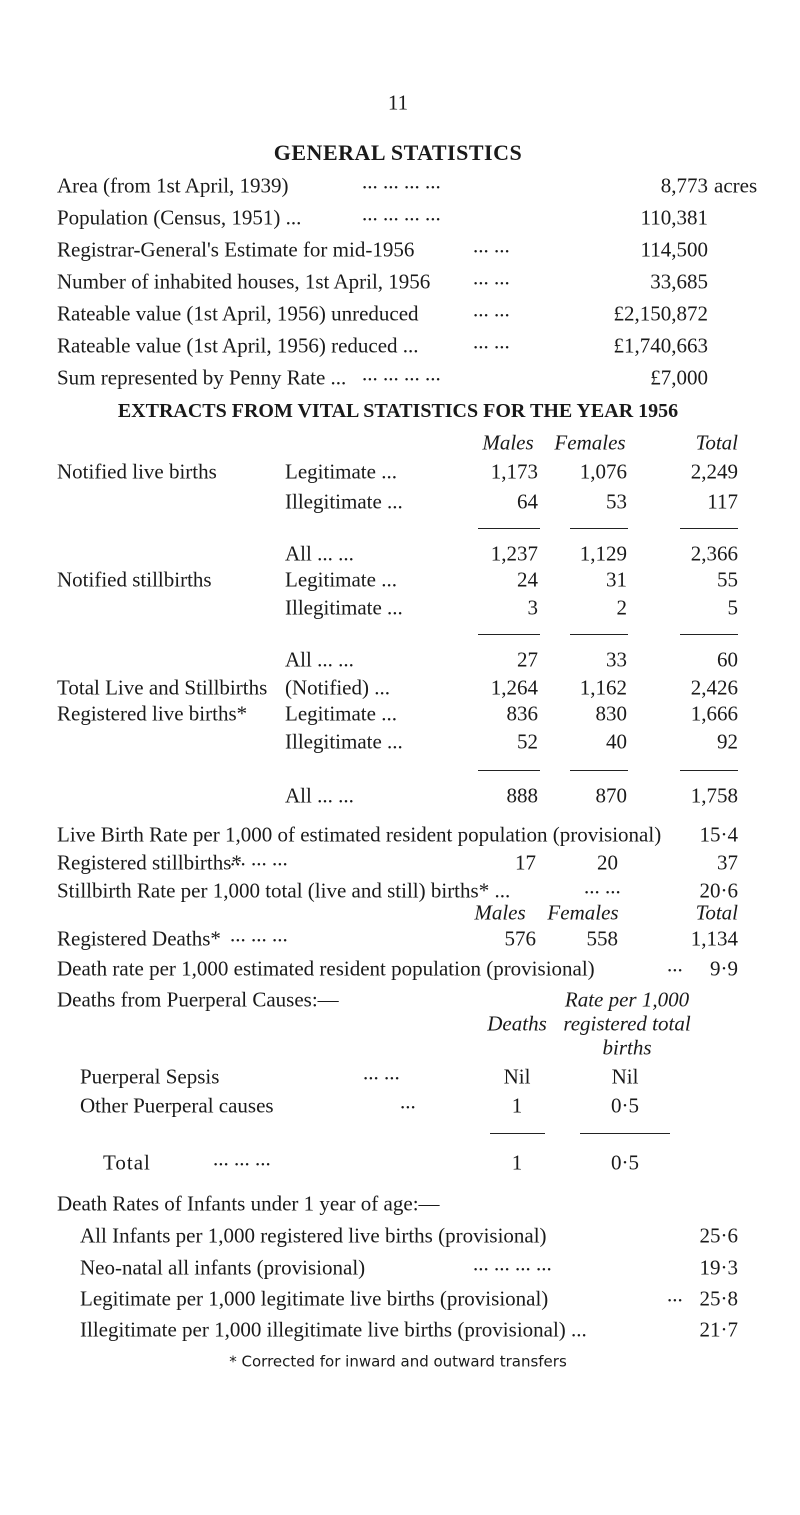 The image size is (800, 1515). Describe the element at coordinates (722, 501) in the screenshot. I see `cell-value: 117` at that location.